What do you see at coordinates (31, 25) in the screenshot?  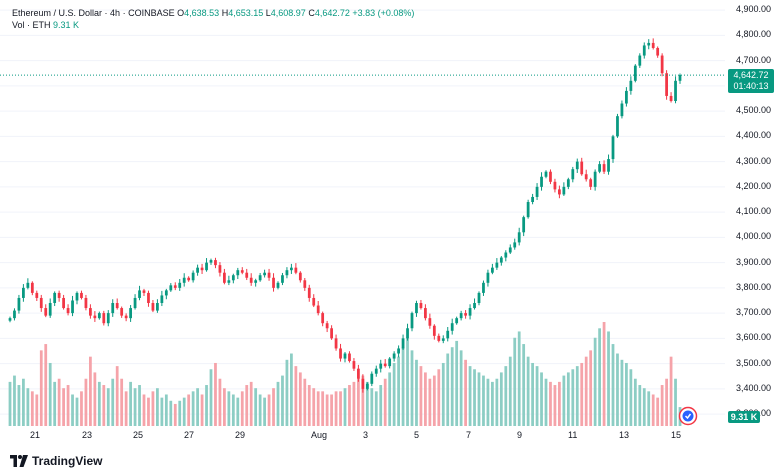 I see `volume-label: Vol · ETH` at bounding box center [31, 25].